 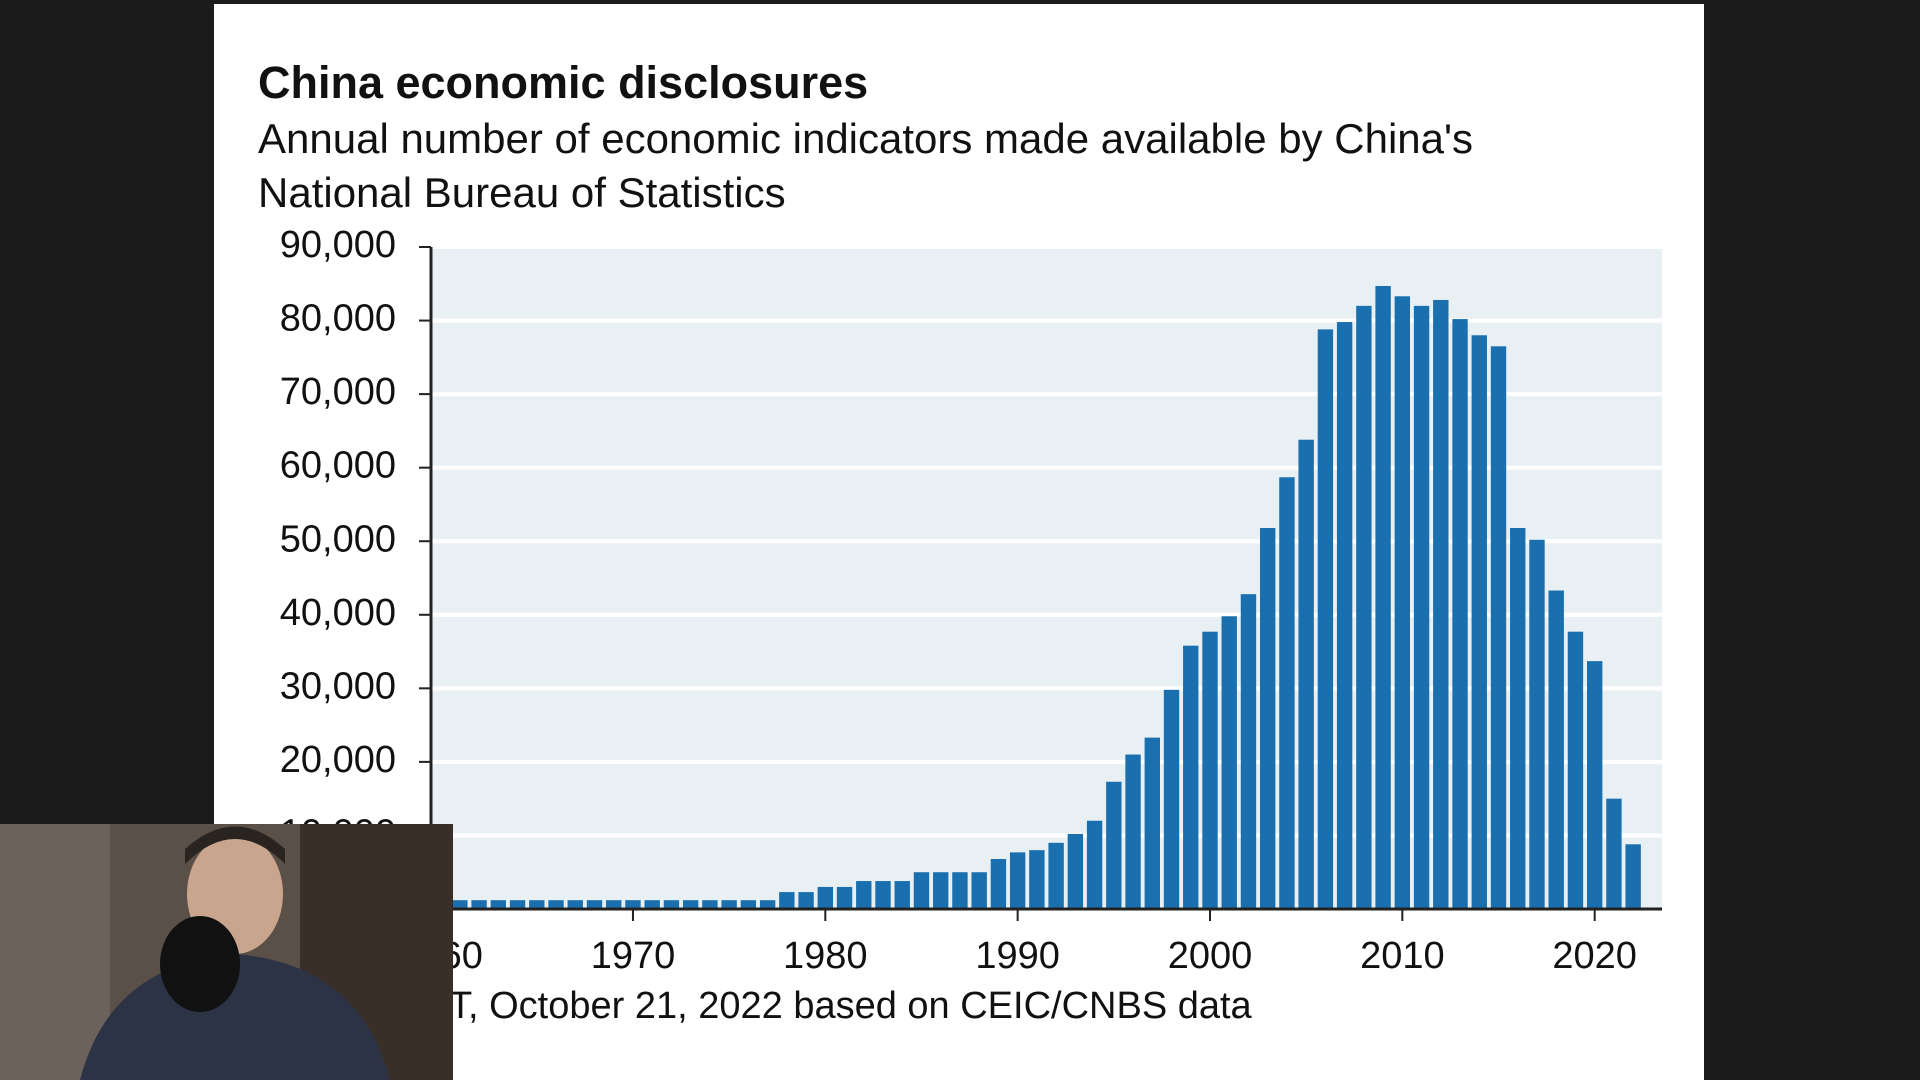 What do you see at coordinates (200, 964) in the screenshot?
I see `webcam-microphone` at bounding box center [200, 964].